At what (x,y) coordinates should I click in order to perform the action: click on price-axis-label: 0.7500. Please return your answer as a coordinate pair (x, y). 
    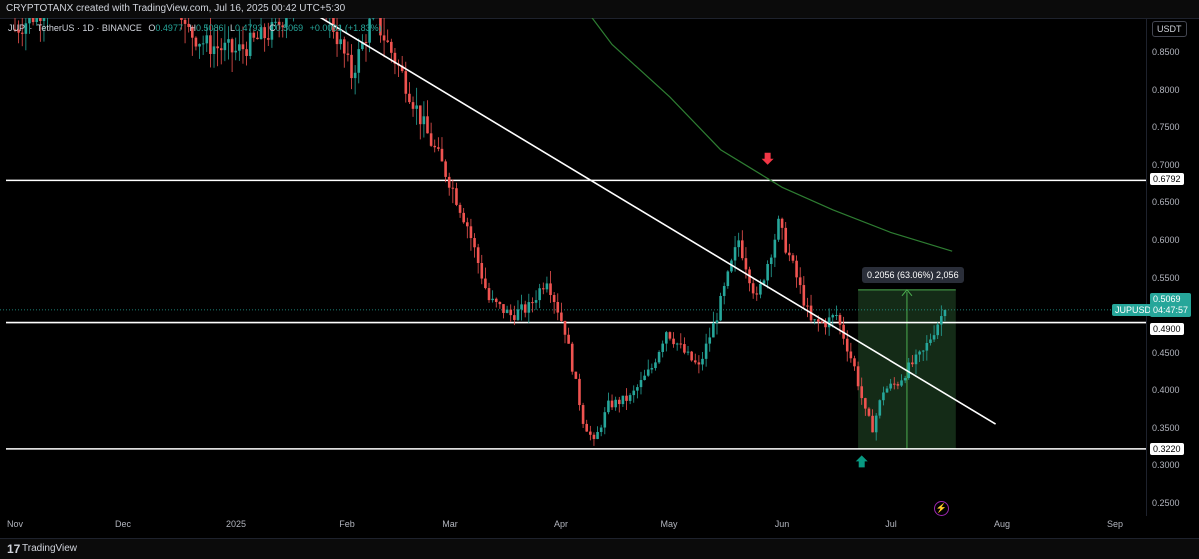
    Looking at the image, I should click on (1166, 127).